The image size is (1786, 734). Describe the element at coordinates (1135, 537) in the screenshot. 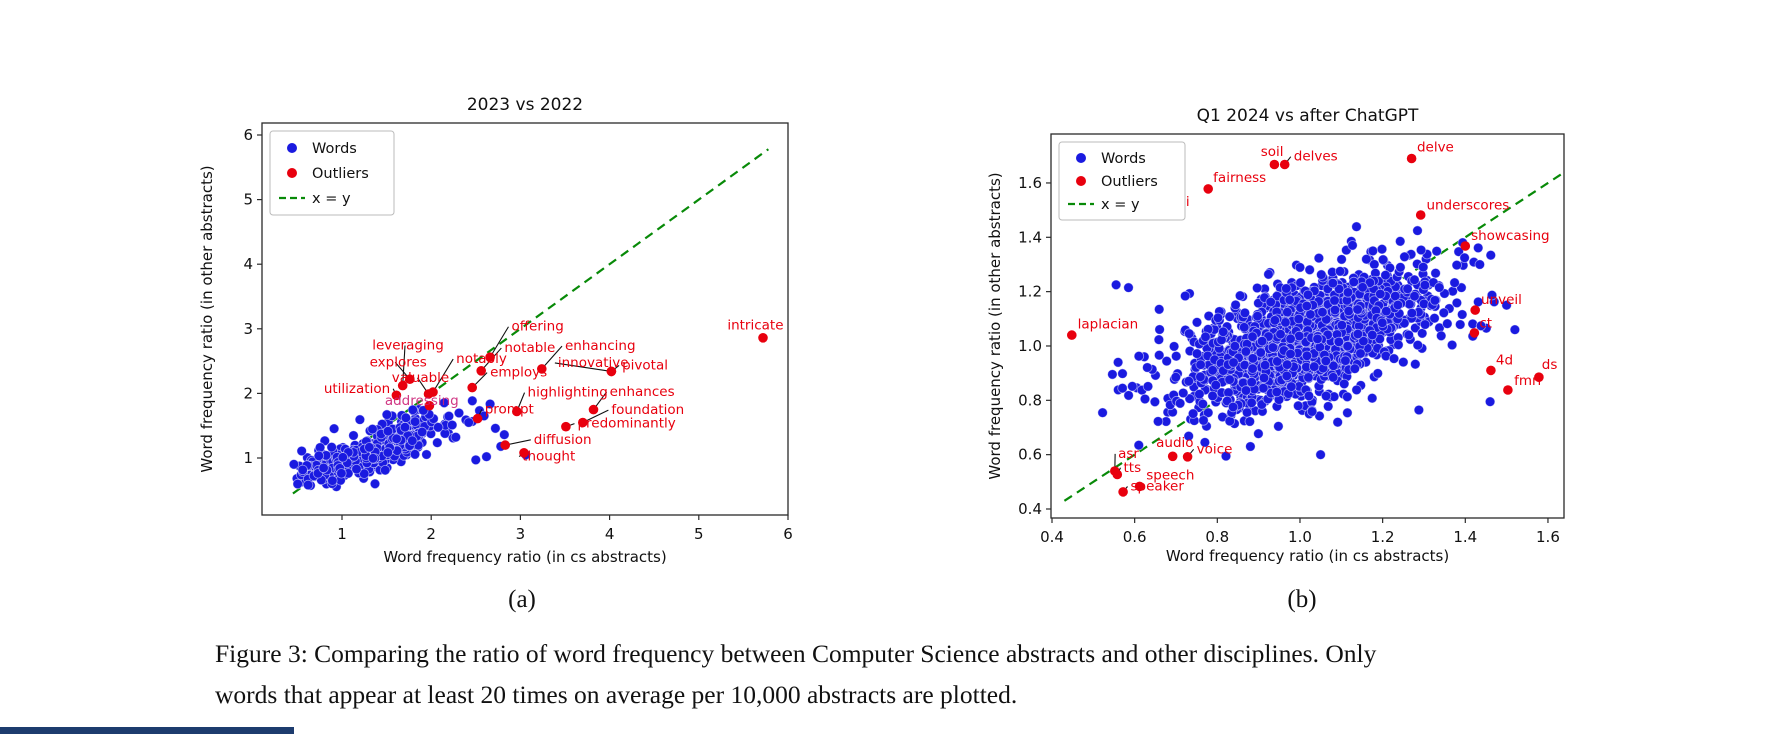

I see `x-tick-label: 0.6` at that location.